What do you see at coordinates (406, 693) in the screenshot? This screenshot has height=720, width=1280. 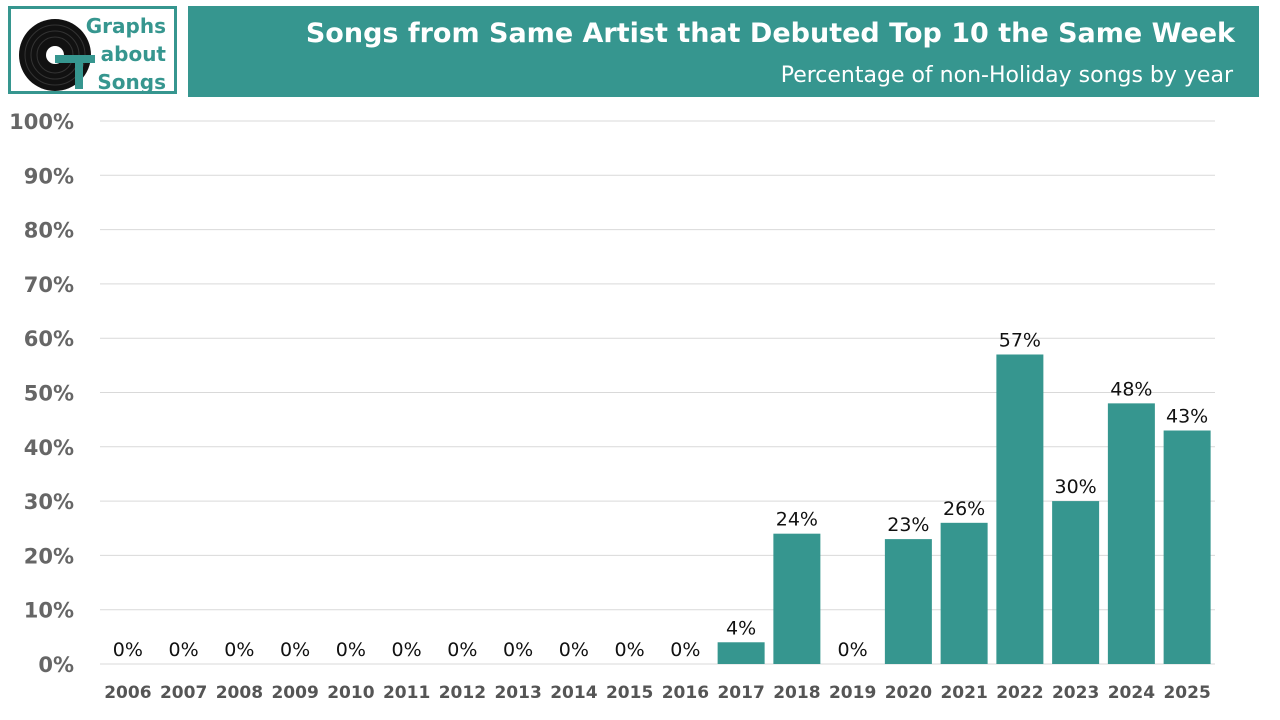 I see `x-tick-label: 2011` at bounding box center [406, 693].